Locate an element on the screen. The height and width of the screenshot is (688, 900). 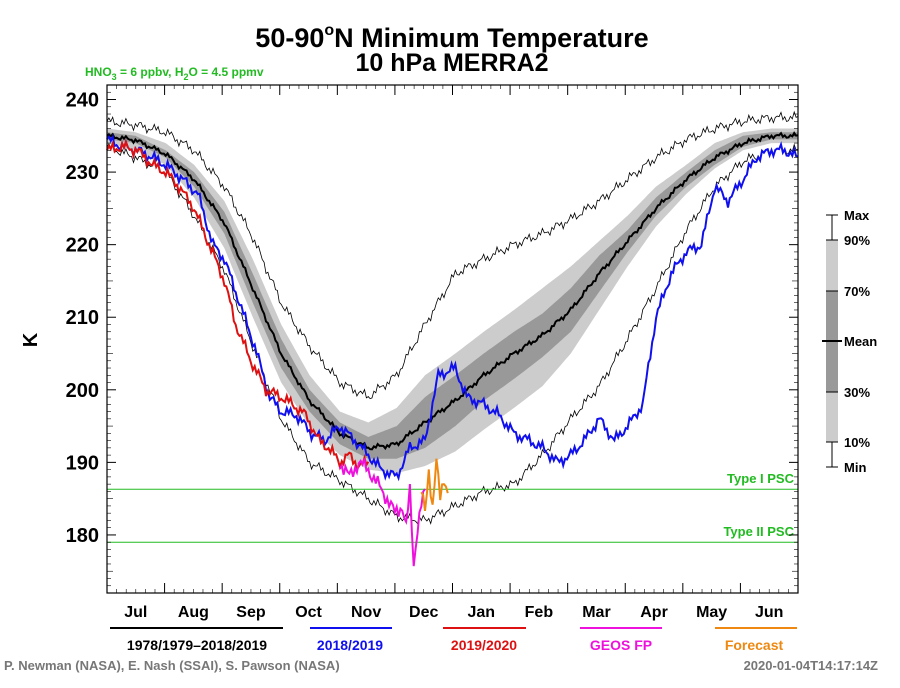
psc-threshold-lines: Type I PSC Type II PSC is located at coordinates (452, 507).